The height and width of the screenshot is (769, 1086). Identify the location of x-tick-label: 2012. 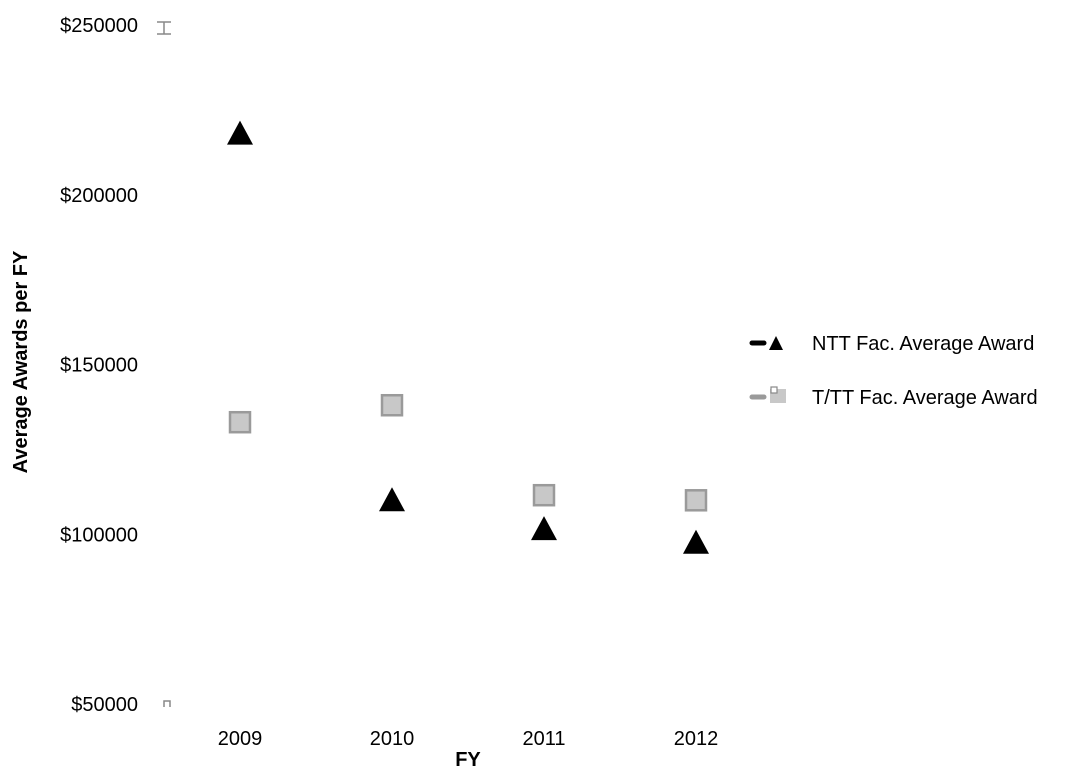
(696, 739).